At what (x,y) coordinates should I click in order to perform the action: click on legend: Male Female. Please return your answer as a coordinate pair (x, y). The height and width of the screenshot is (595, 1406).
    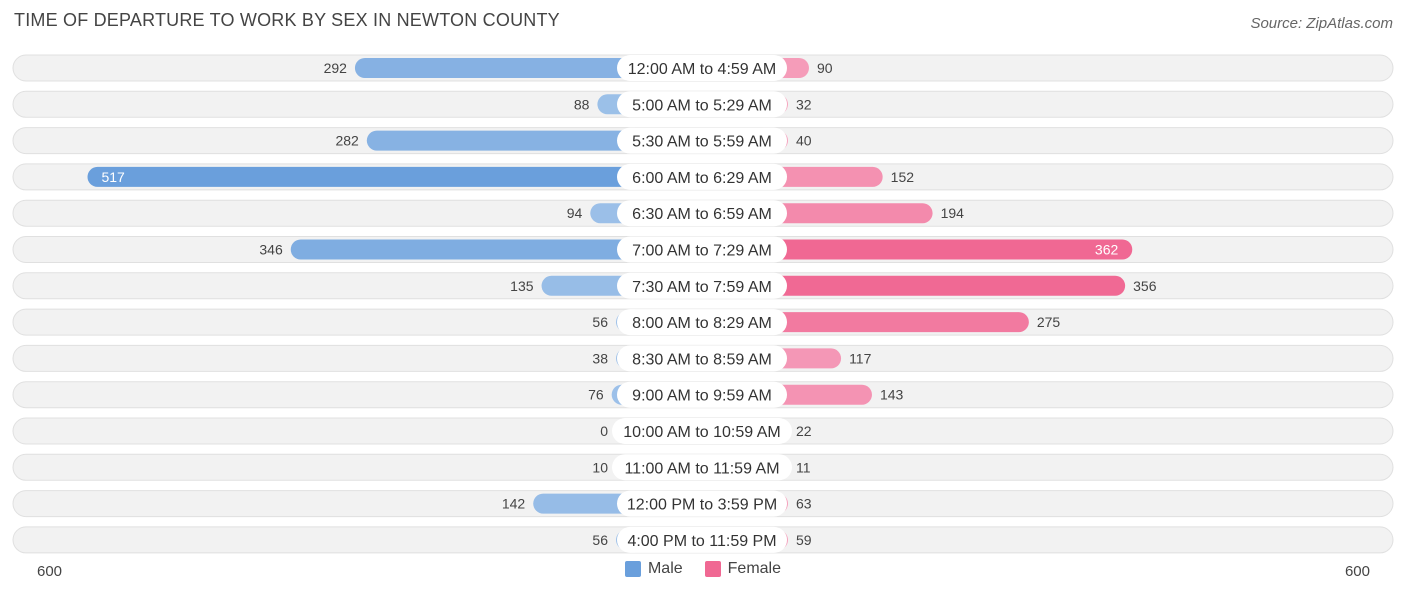
    Looking at the image, I should click on (703, 569).